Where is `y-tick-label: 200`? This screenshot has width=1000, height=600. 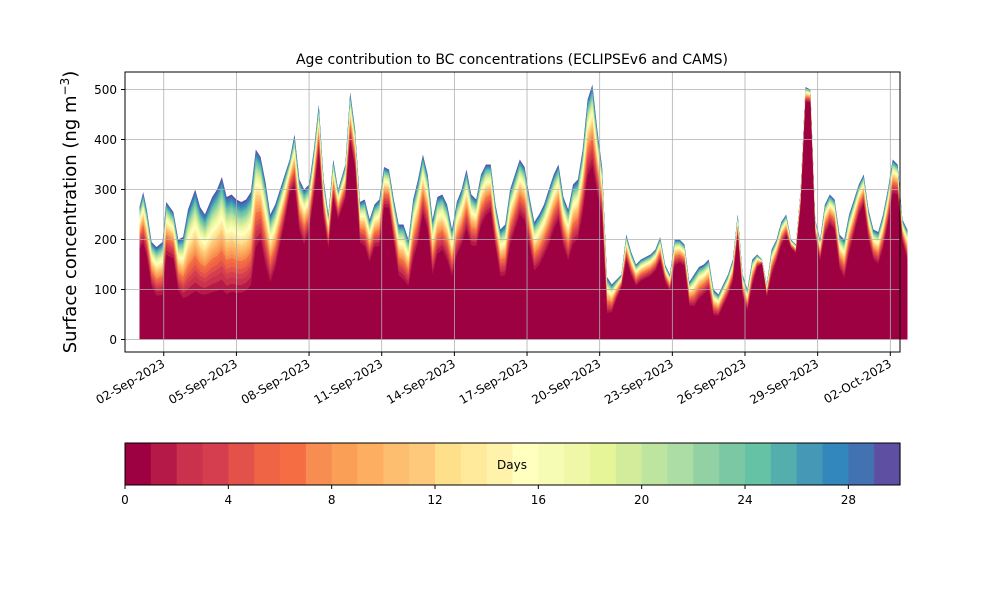 y-tick-label: 200 is located at coordinates (105, 240).